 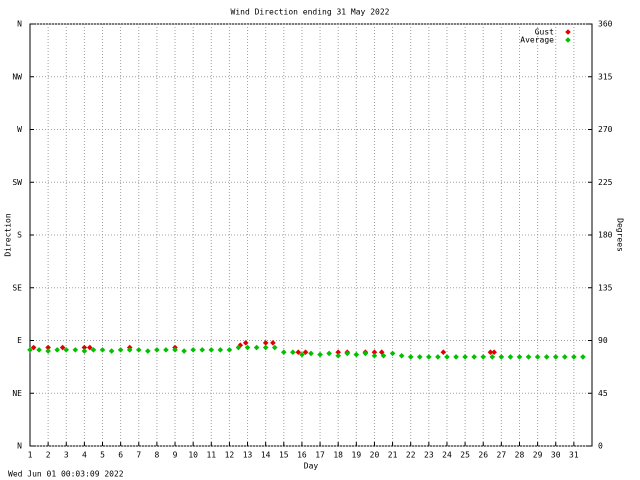 I want to click on x-tick-label: 1, so click(x=30, y=455).